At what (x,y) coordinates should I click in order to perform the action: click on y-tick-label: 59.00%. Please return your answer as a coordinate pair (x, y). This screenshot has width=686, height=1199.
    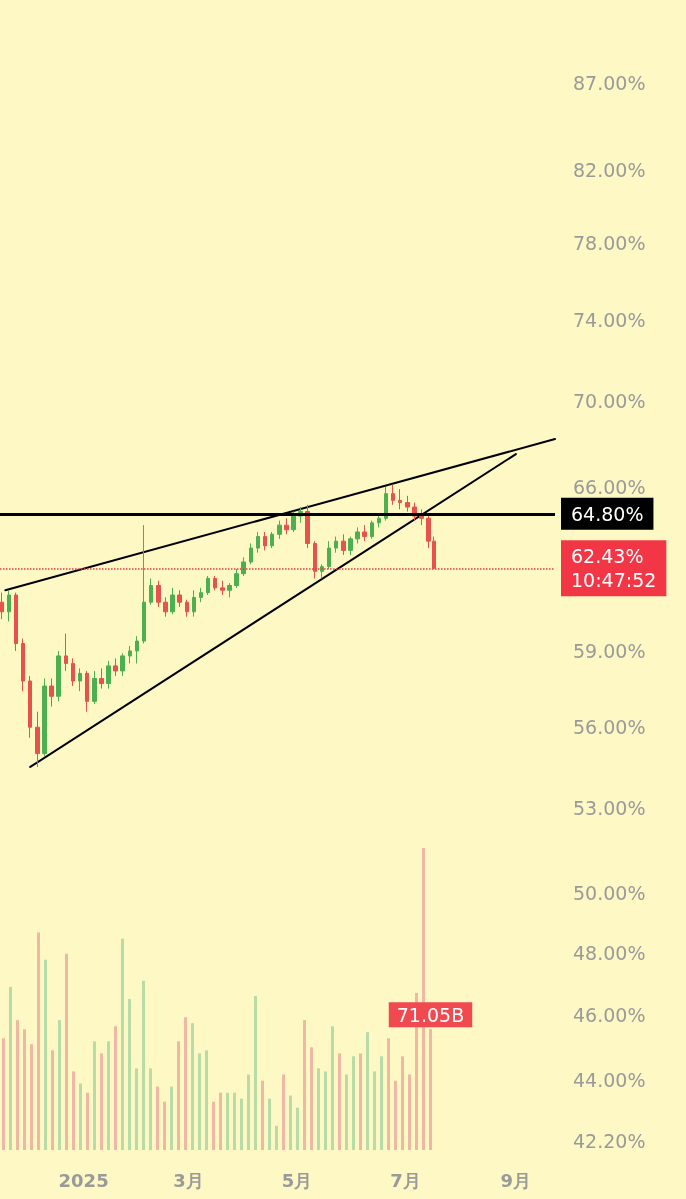
    Looking at the image, I should click on (609, 650).